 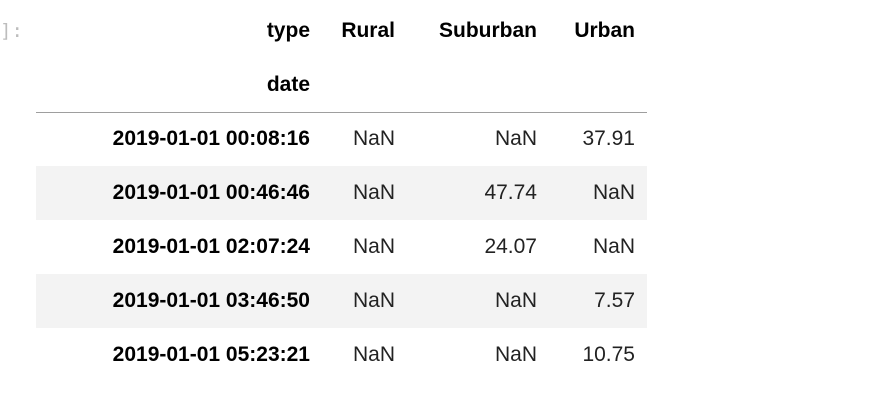 What do you see at coordinates (341, 355) in the screenshot?
I see `table-row: 2019-01-01 05:23:21 NaN NaN 10.75` at bounding box center [341, 355].